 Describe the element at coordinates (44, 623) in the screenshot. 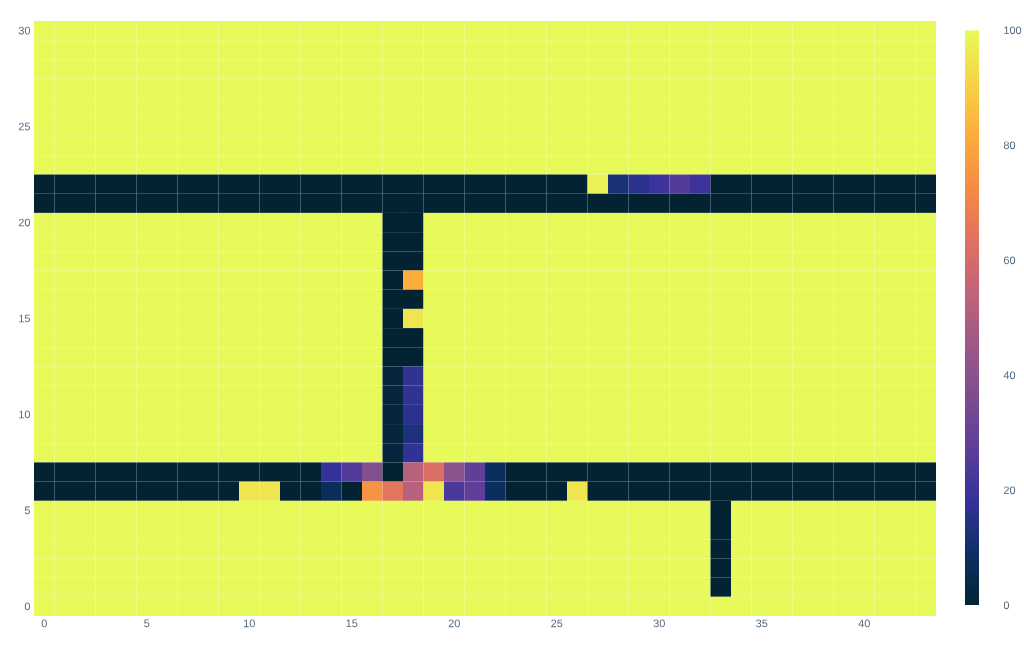

I see `x-tick-label: 0` at that location.